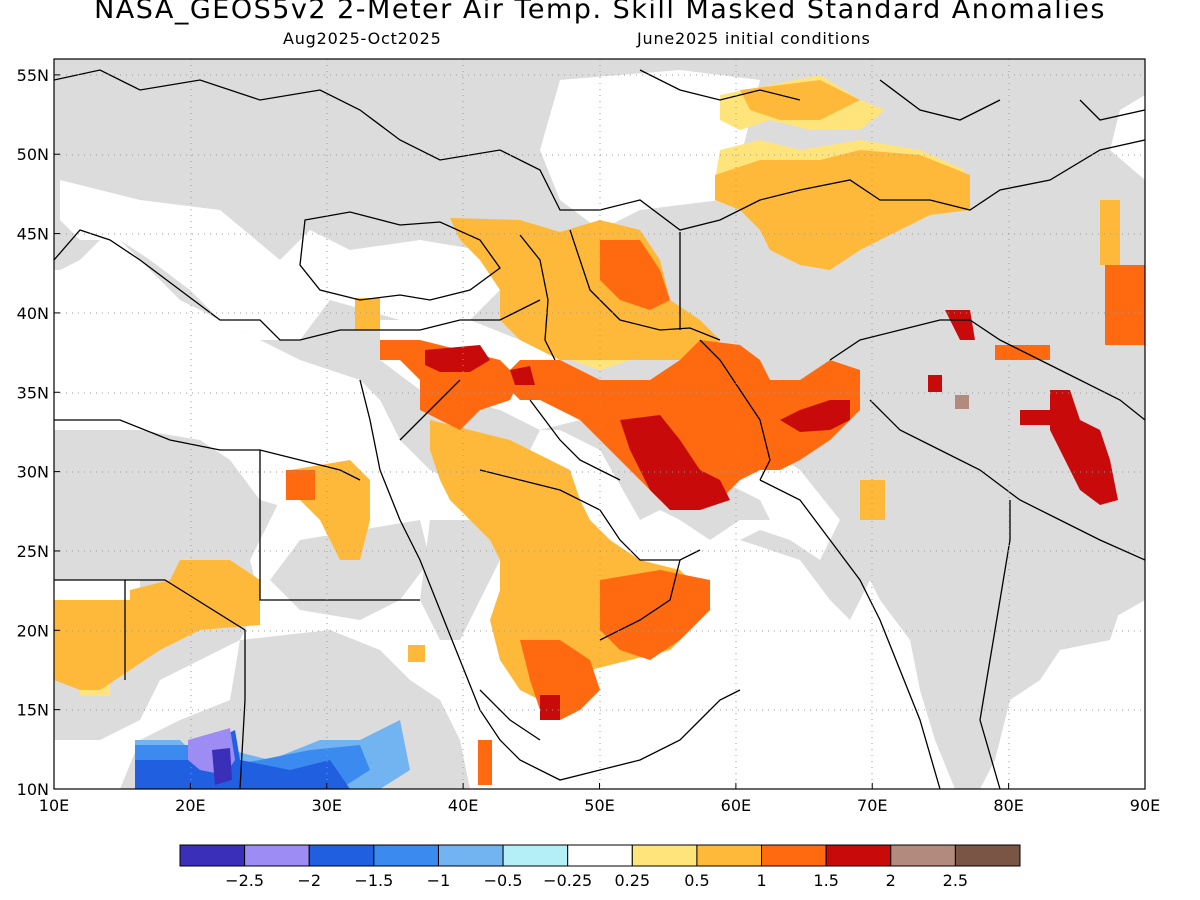  I want to click on legend-label: 2.5, so click(955, 880).